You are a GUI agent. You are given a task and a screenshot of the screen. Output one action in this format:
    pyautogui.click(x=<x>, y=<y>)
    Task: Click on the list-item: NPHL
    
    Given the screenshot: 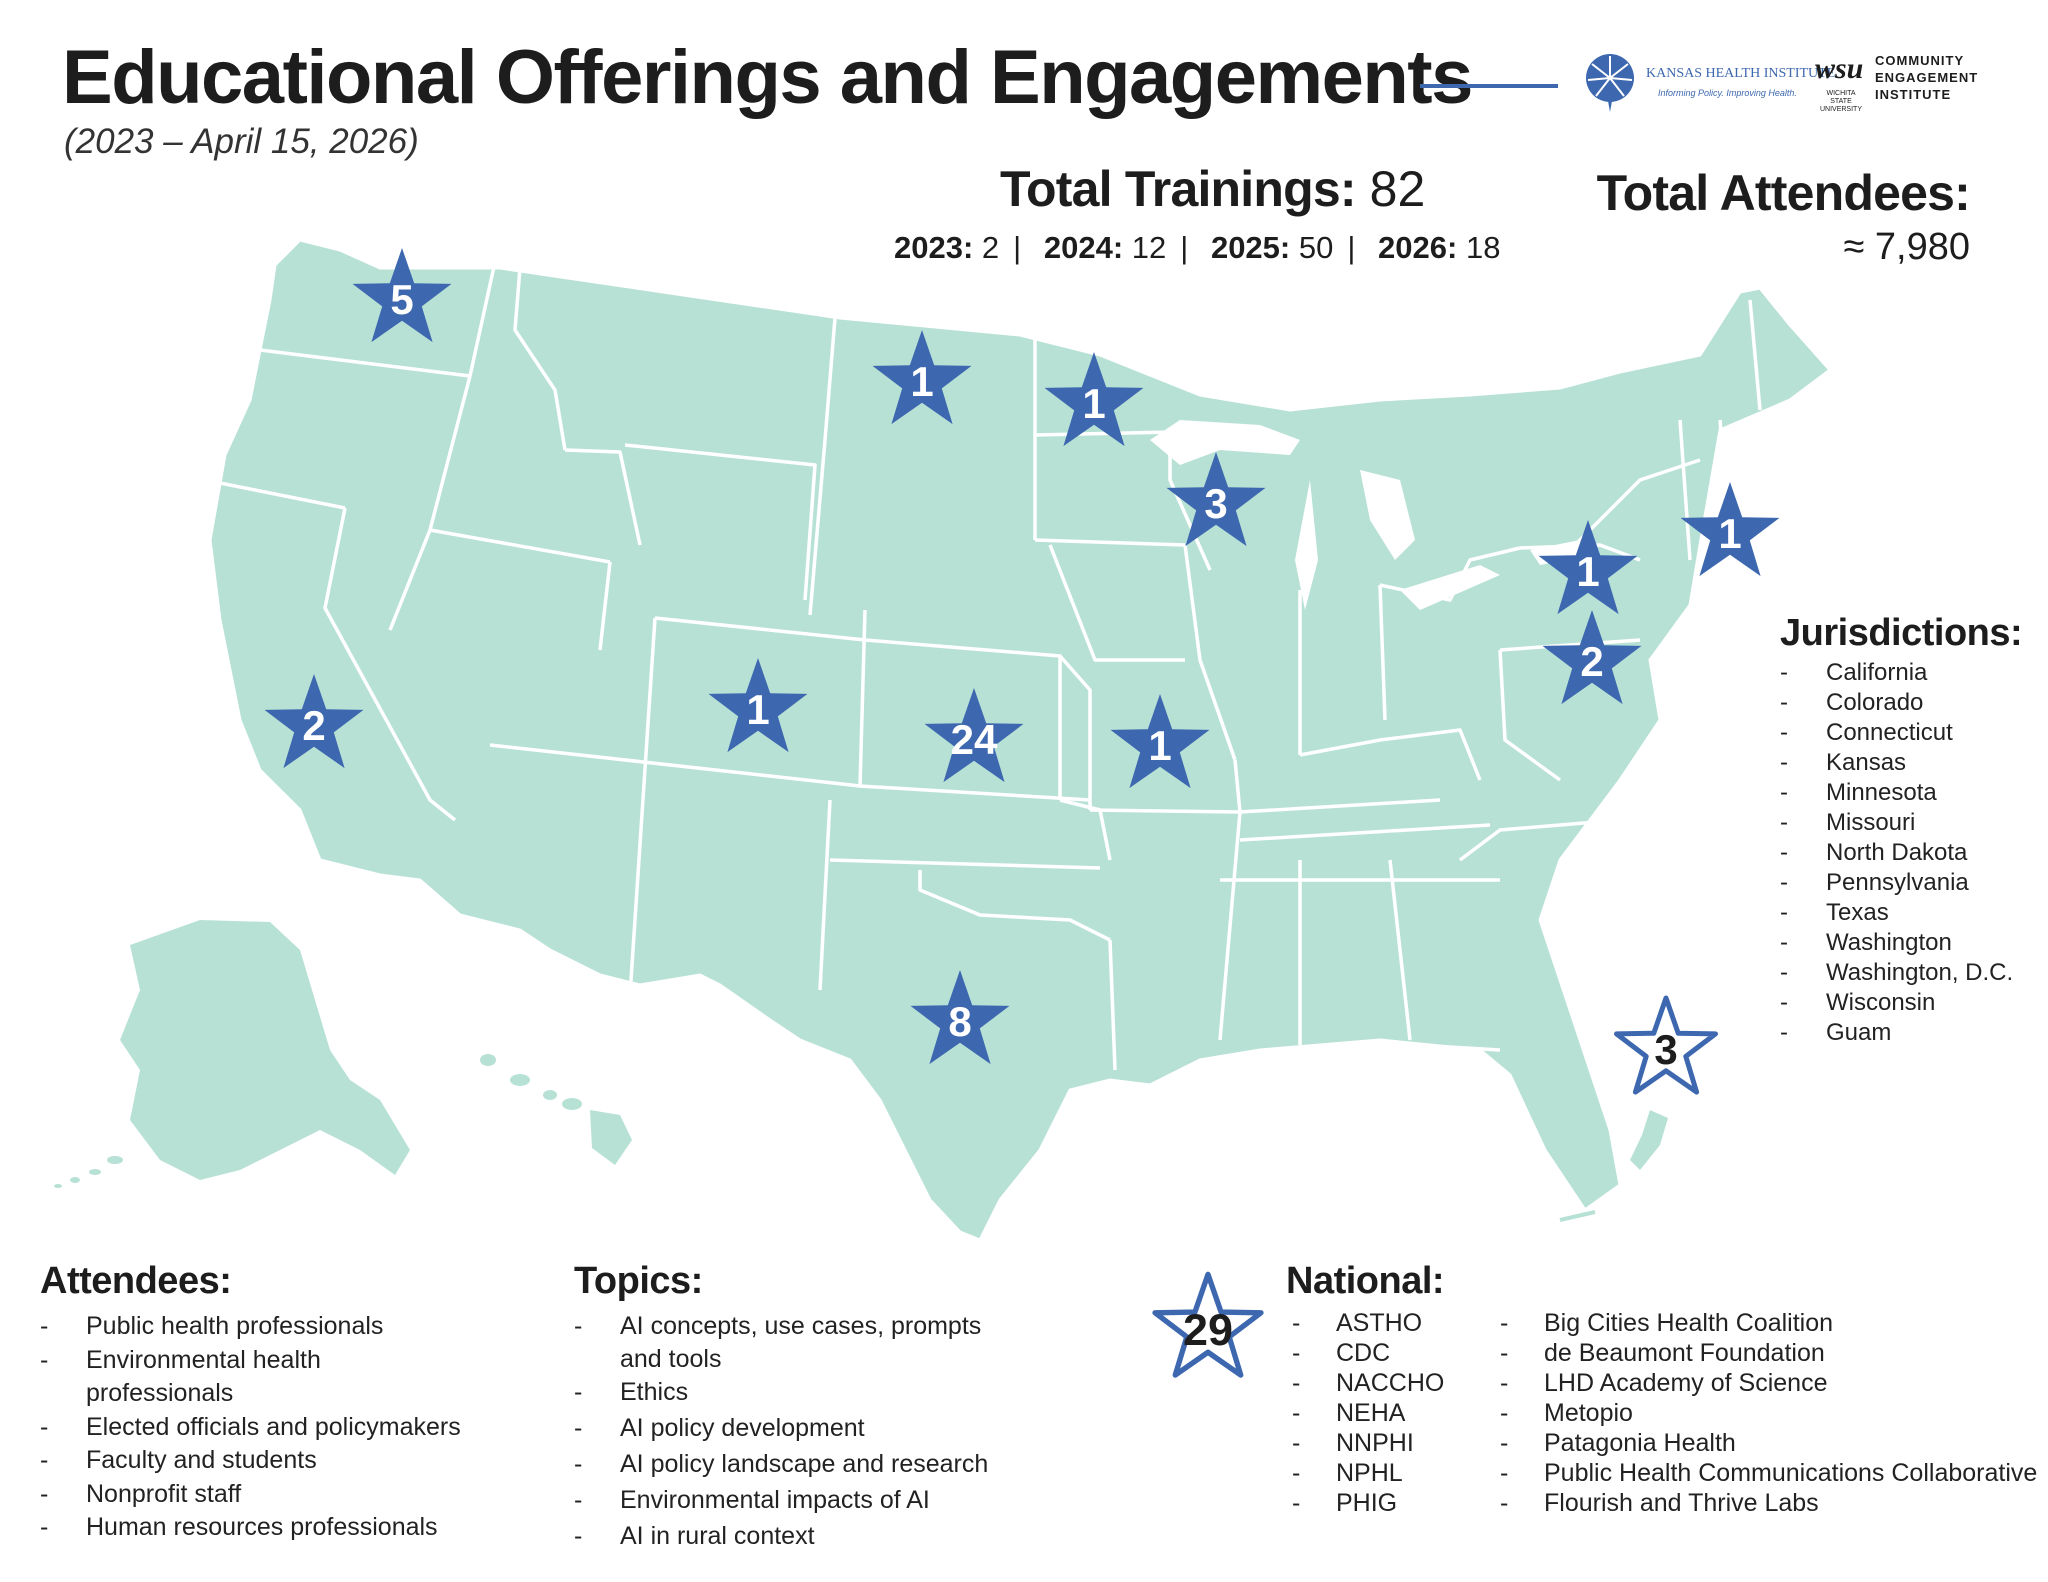 What is the action you would take?
    pyautogui.click(x=1368, y=1473)
    